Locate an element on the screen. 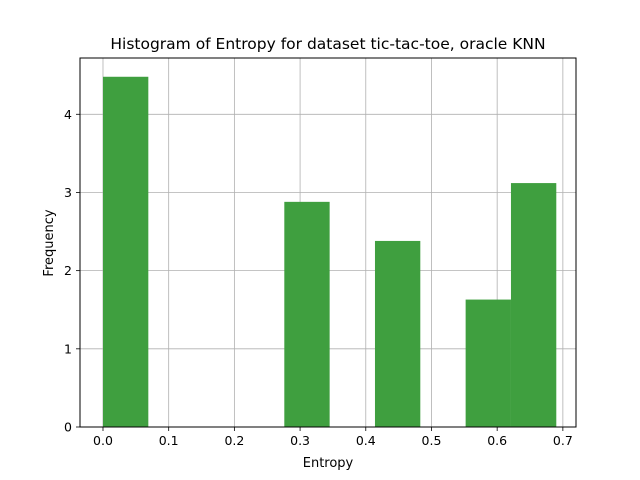  x-tick-label: 0.1 is located at coordinates (169, 440).